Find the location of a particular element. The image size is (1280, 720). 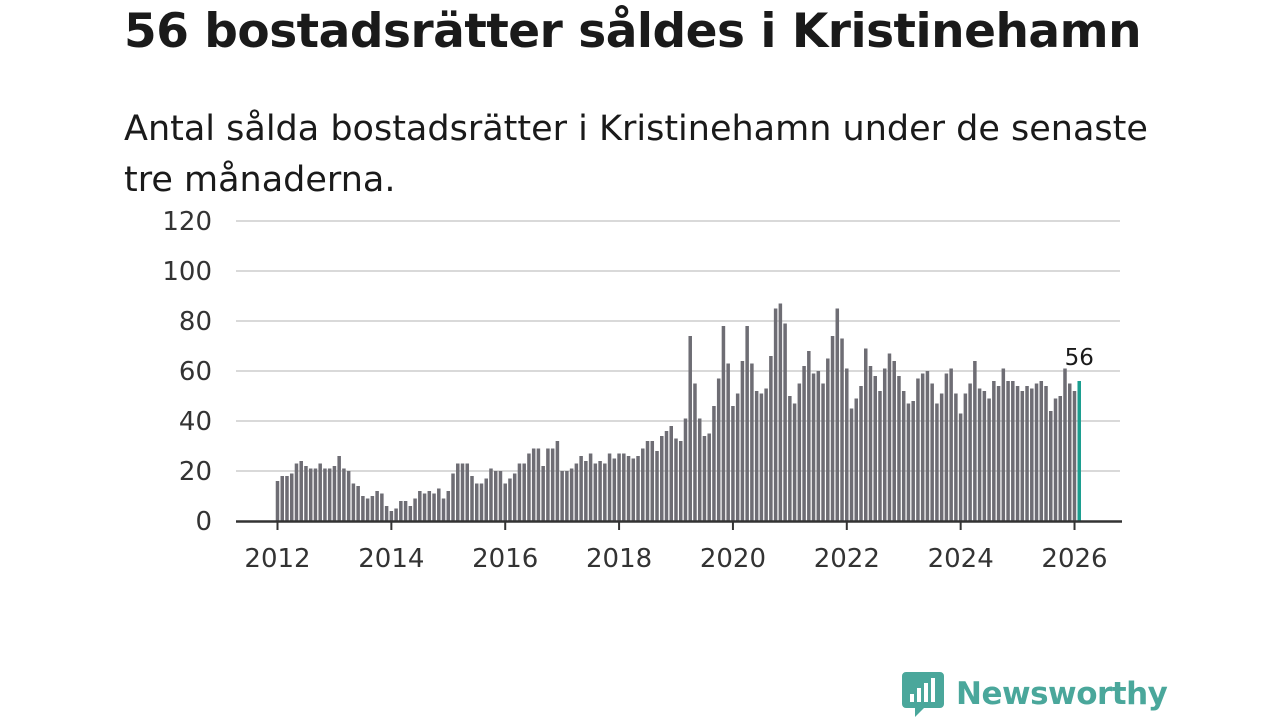

y-axis-labels: 0 20 40 60 80 100 120 is located at coordinates (187, 372).